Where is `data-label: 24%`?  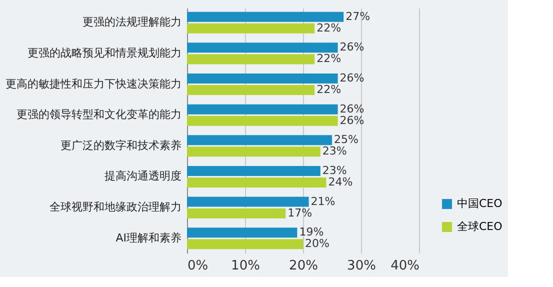 data-label: 24% is located at coordinates (340, 182).